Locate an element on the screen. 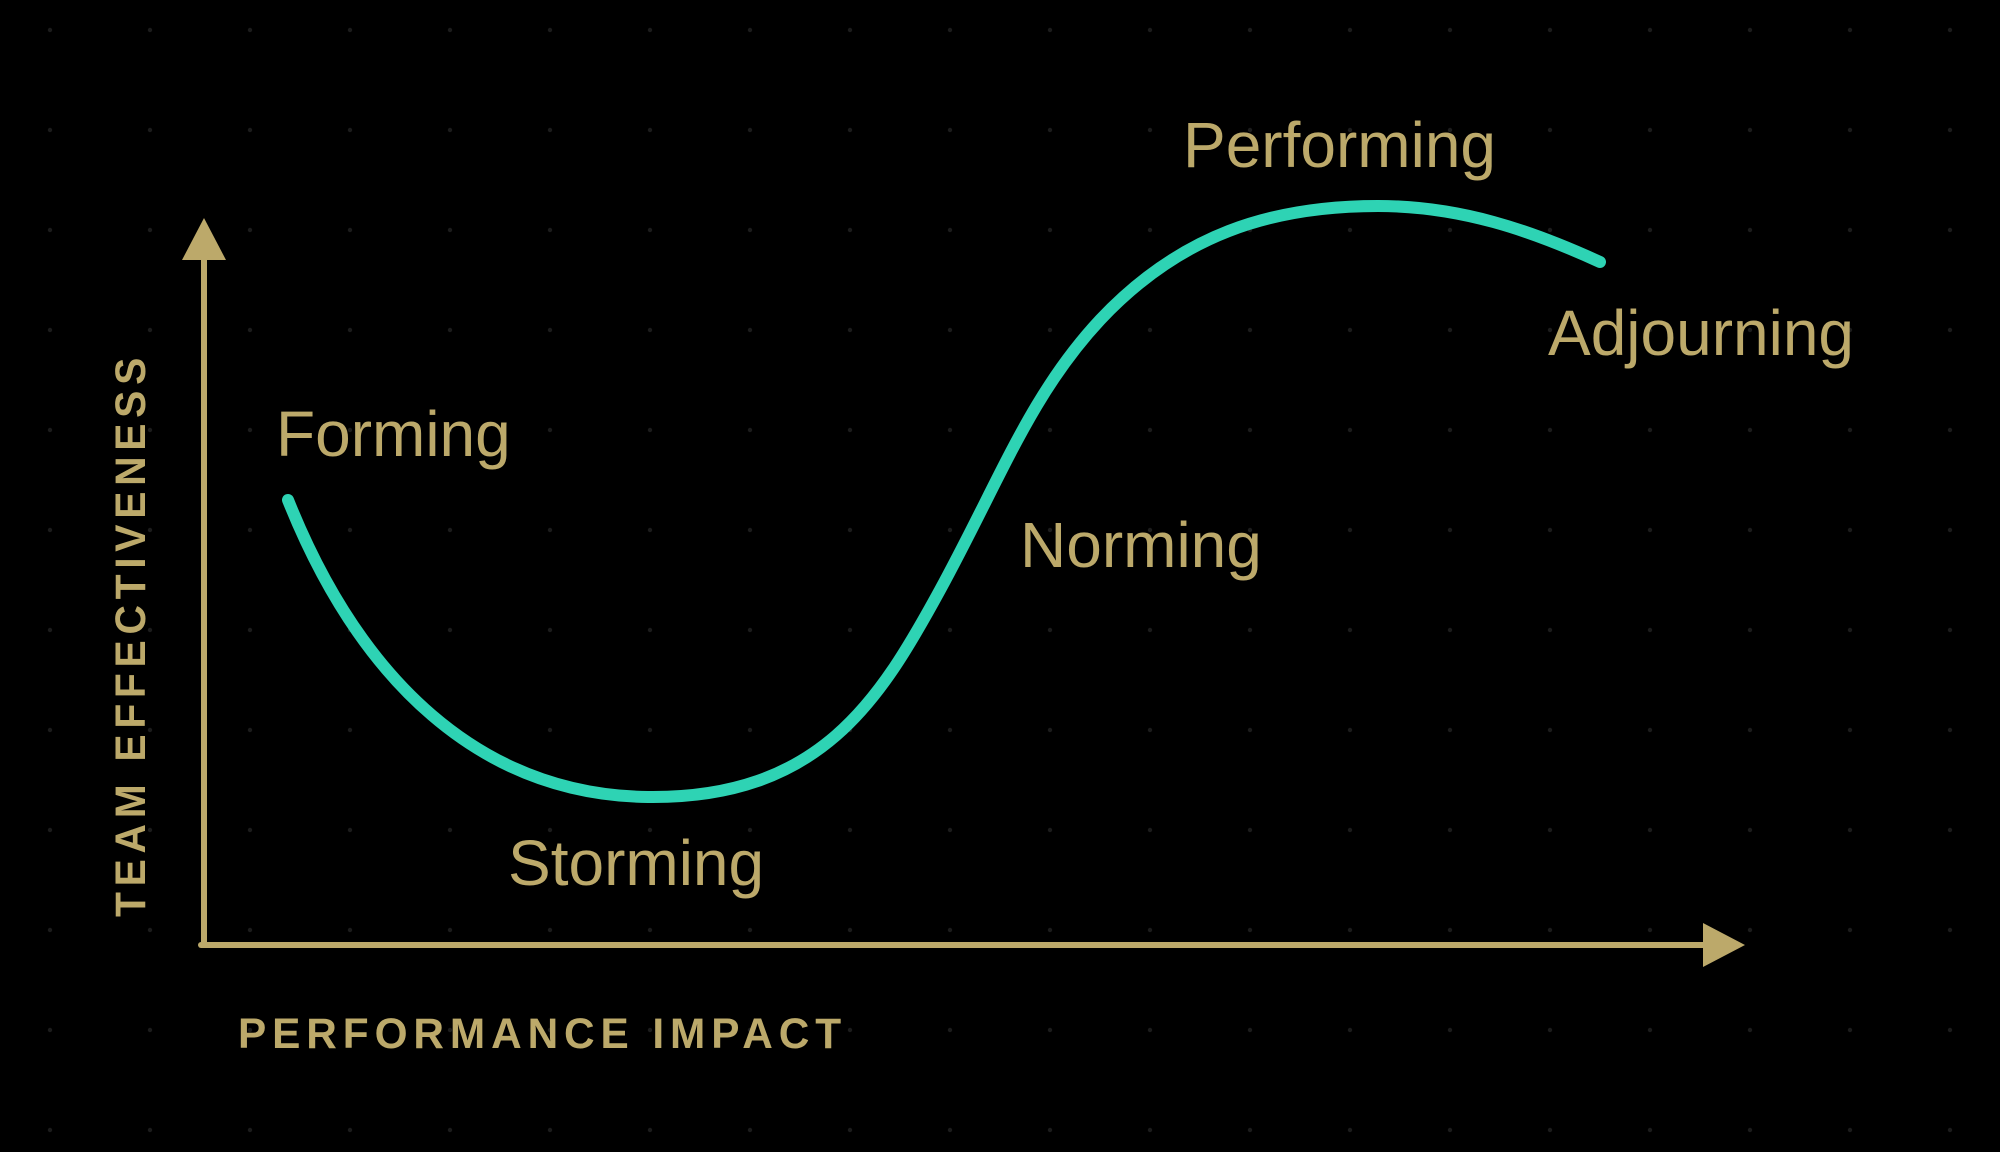 The height and width of the screenshot is (1152, 2000). x-axis-title: PERFORMANCE IMPACT is located at coordinates (542, 1034).